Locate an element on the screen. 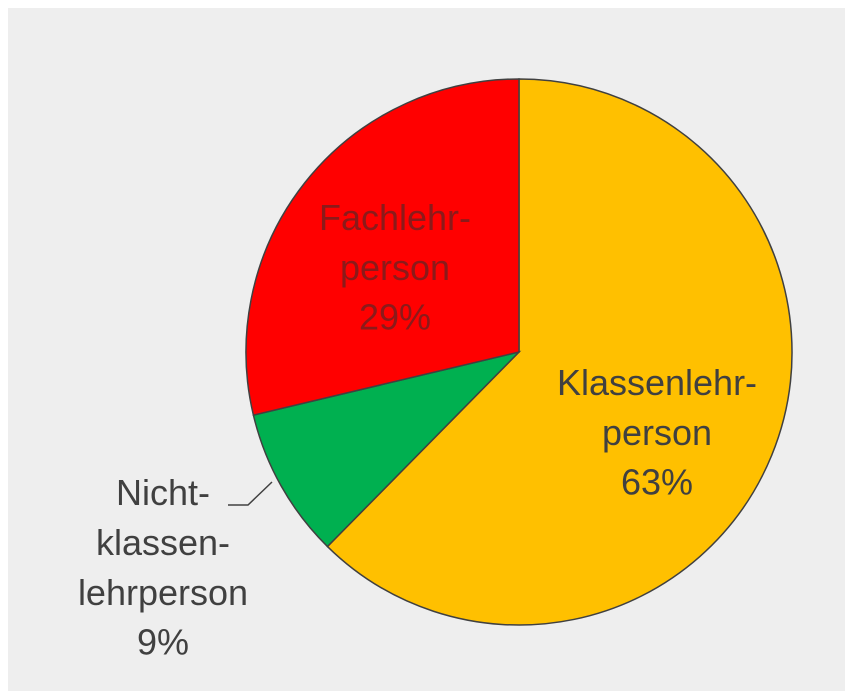  slice-label-line: klassen- is located at coordinates (163, 542).